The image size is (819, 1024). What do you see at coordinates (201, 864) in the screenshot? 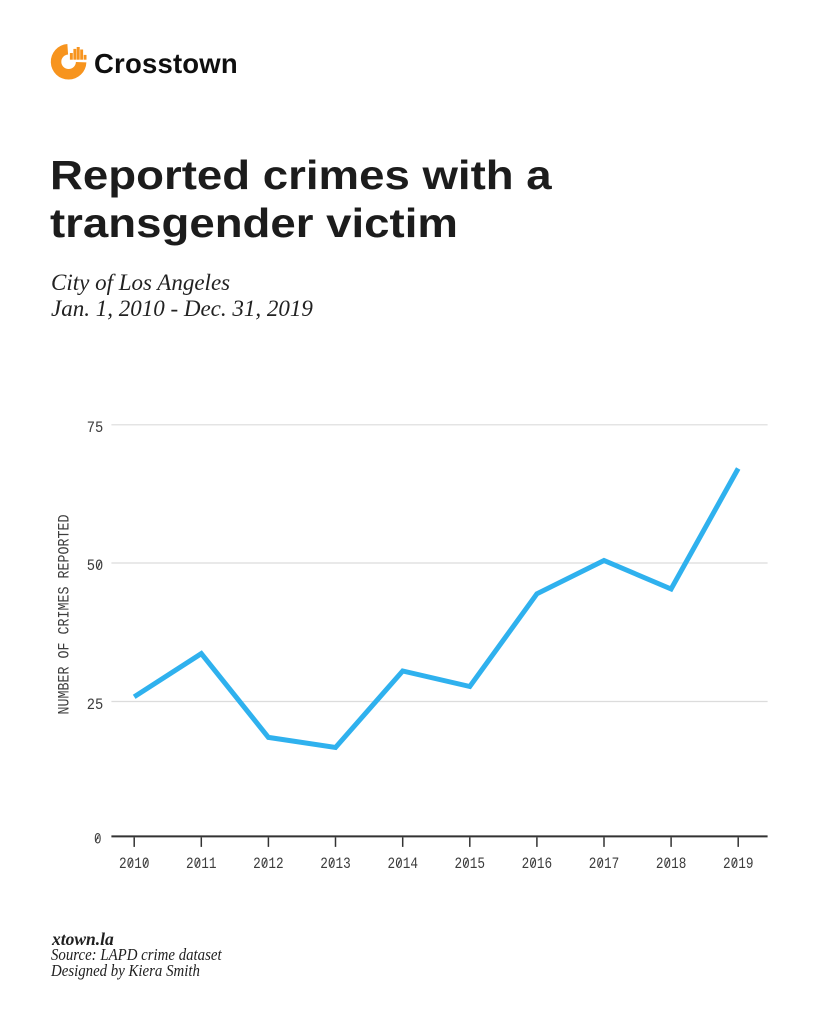
I see `svg-text: 2011` at bounding box center [201, 864].